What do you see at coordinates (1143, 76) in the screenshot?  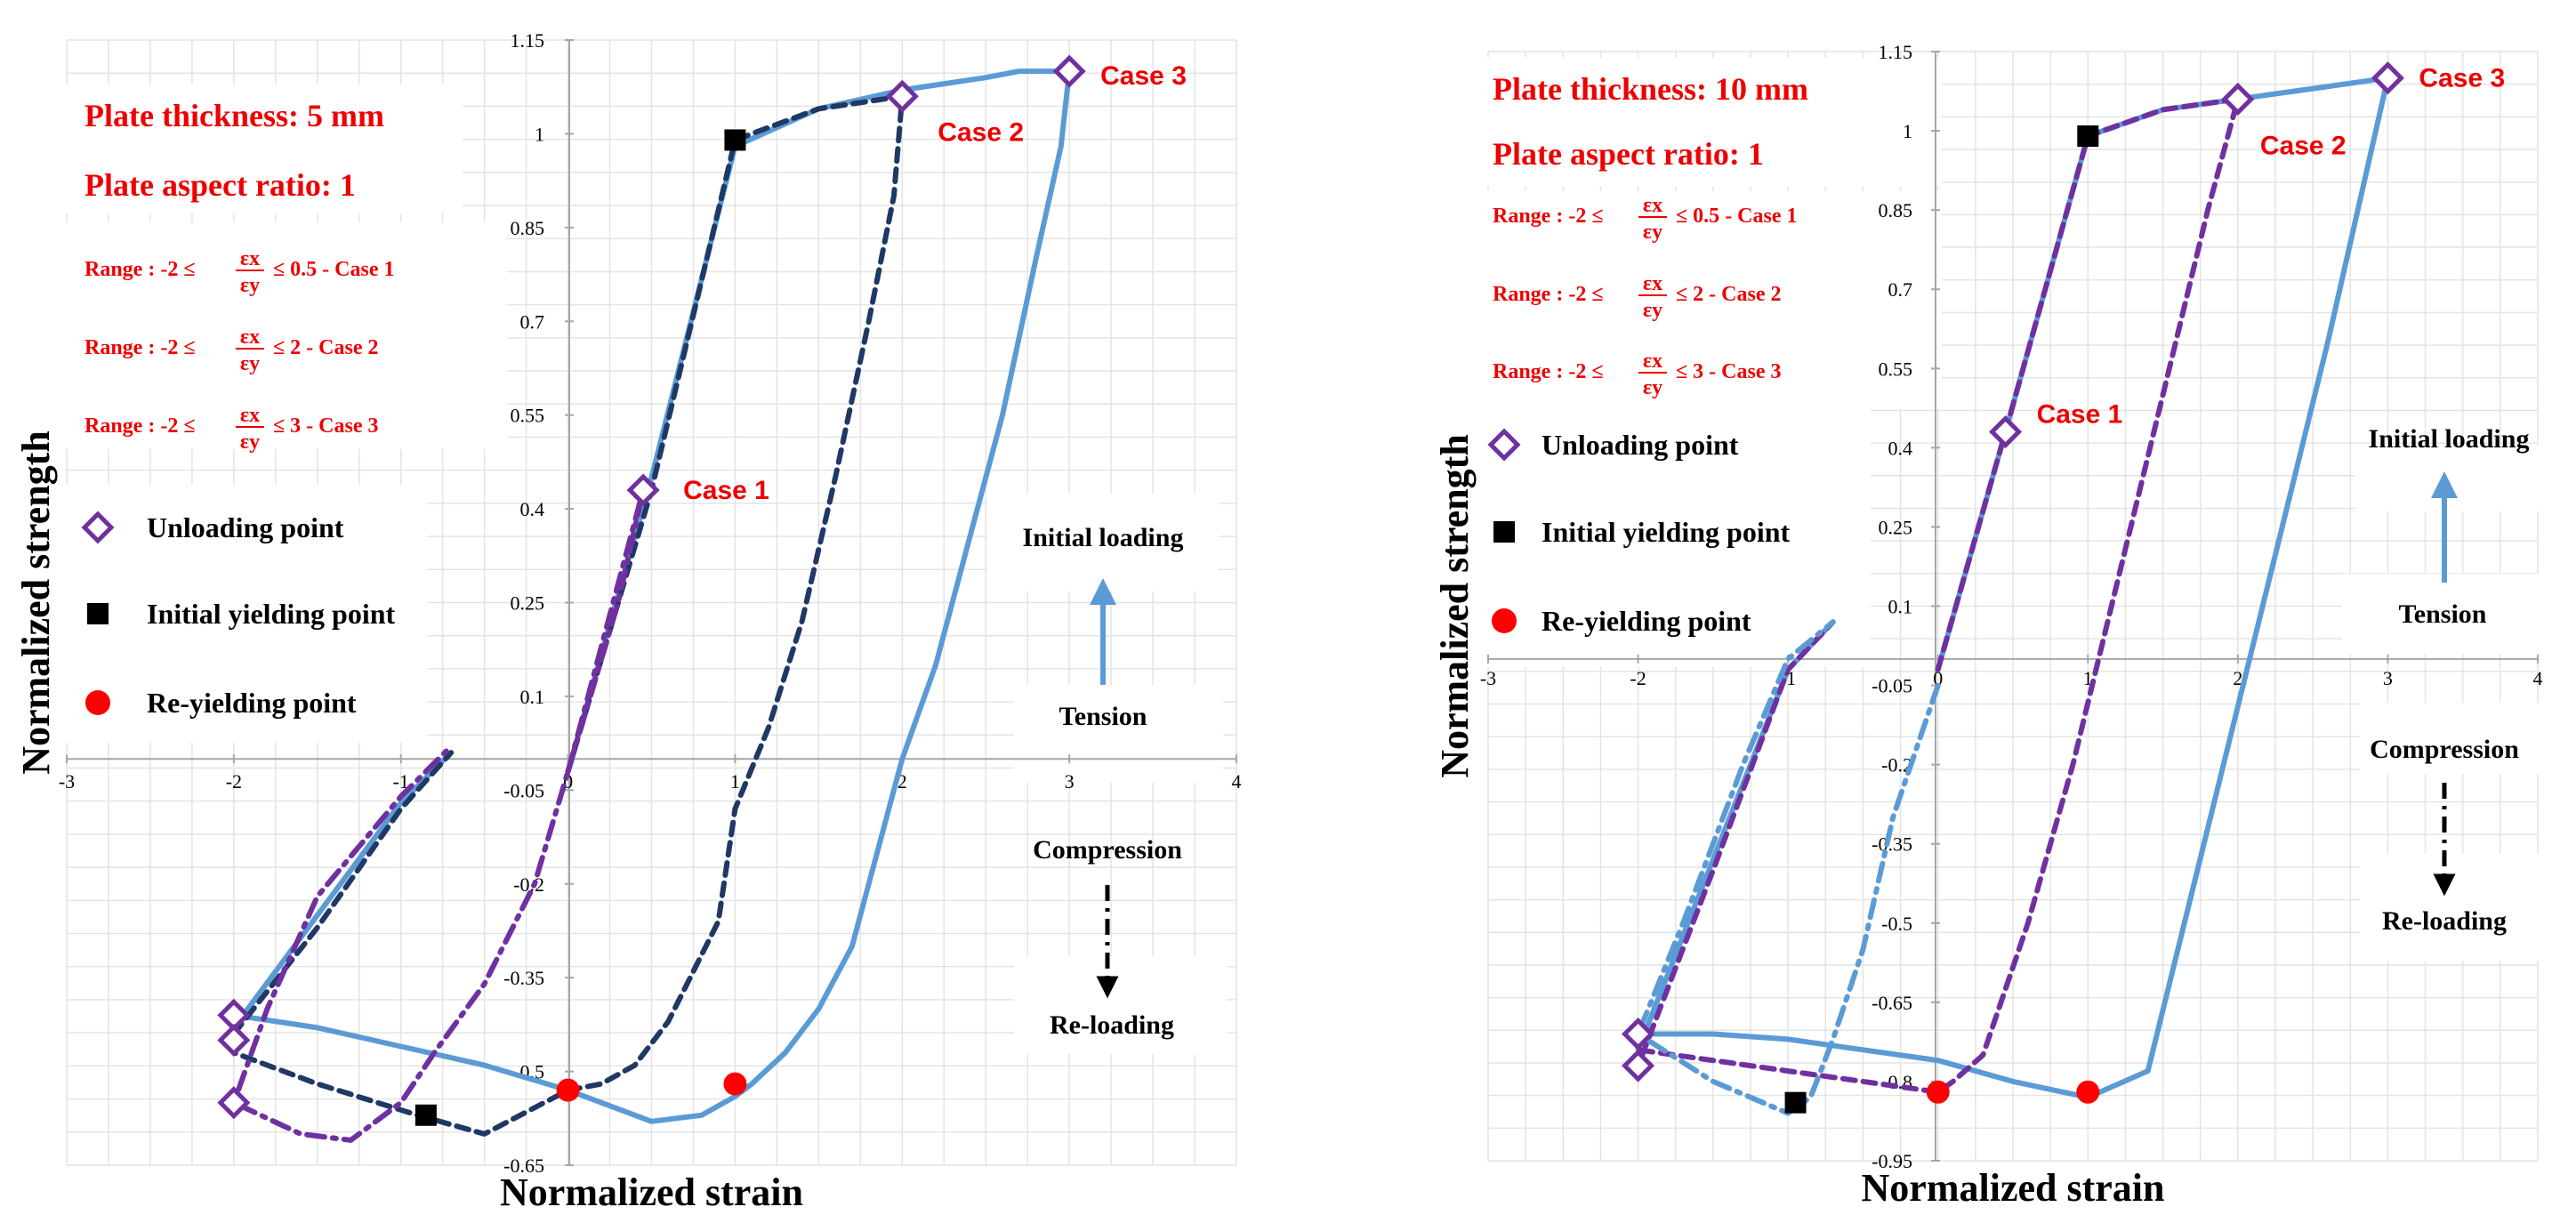 I see `case-label: Case 3` at bounding box center [1143, 76].